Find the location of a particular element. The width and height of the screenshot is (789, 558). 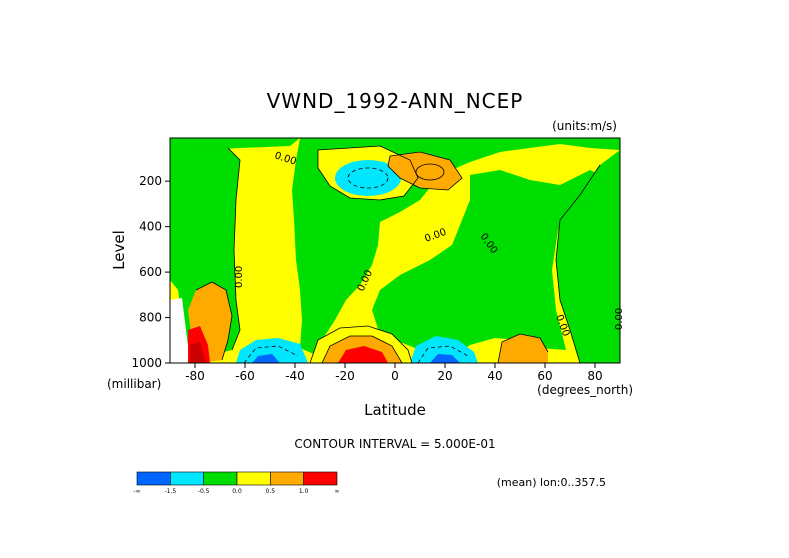

y-unit-label: (millibar) is located at coordinates (134, 384).